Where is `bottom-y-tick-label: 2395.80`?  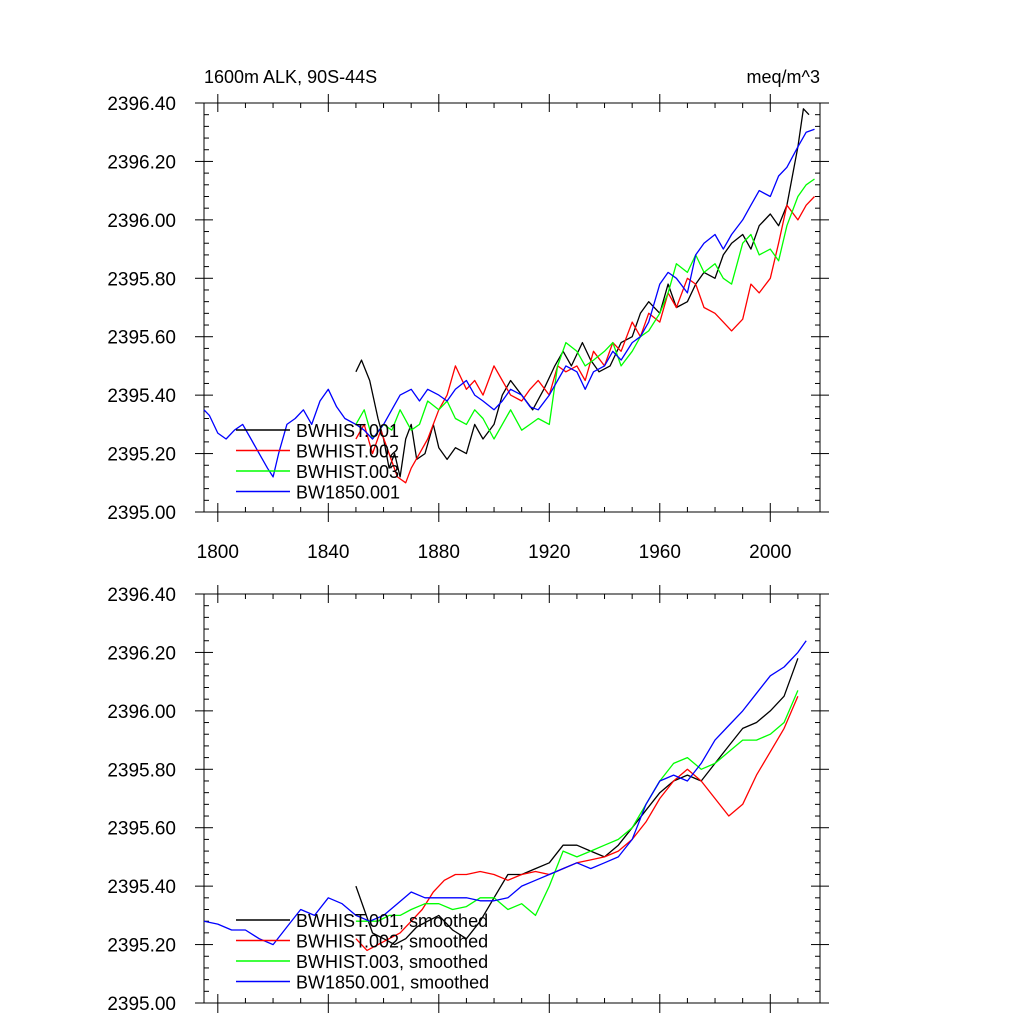 bottom-y-tick-label: 2395.80 is located at coordinates (141, 770).